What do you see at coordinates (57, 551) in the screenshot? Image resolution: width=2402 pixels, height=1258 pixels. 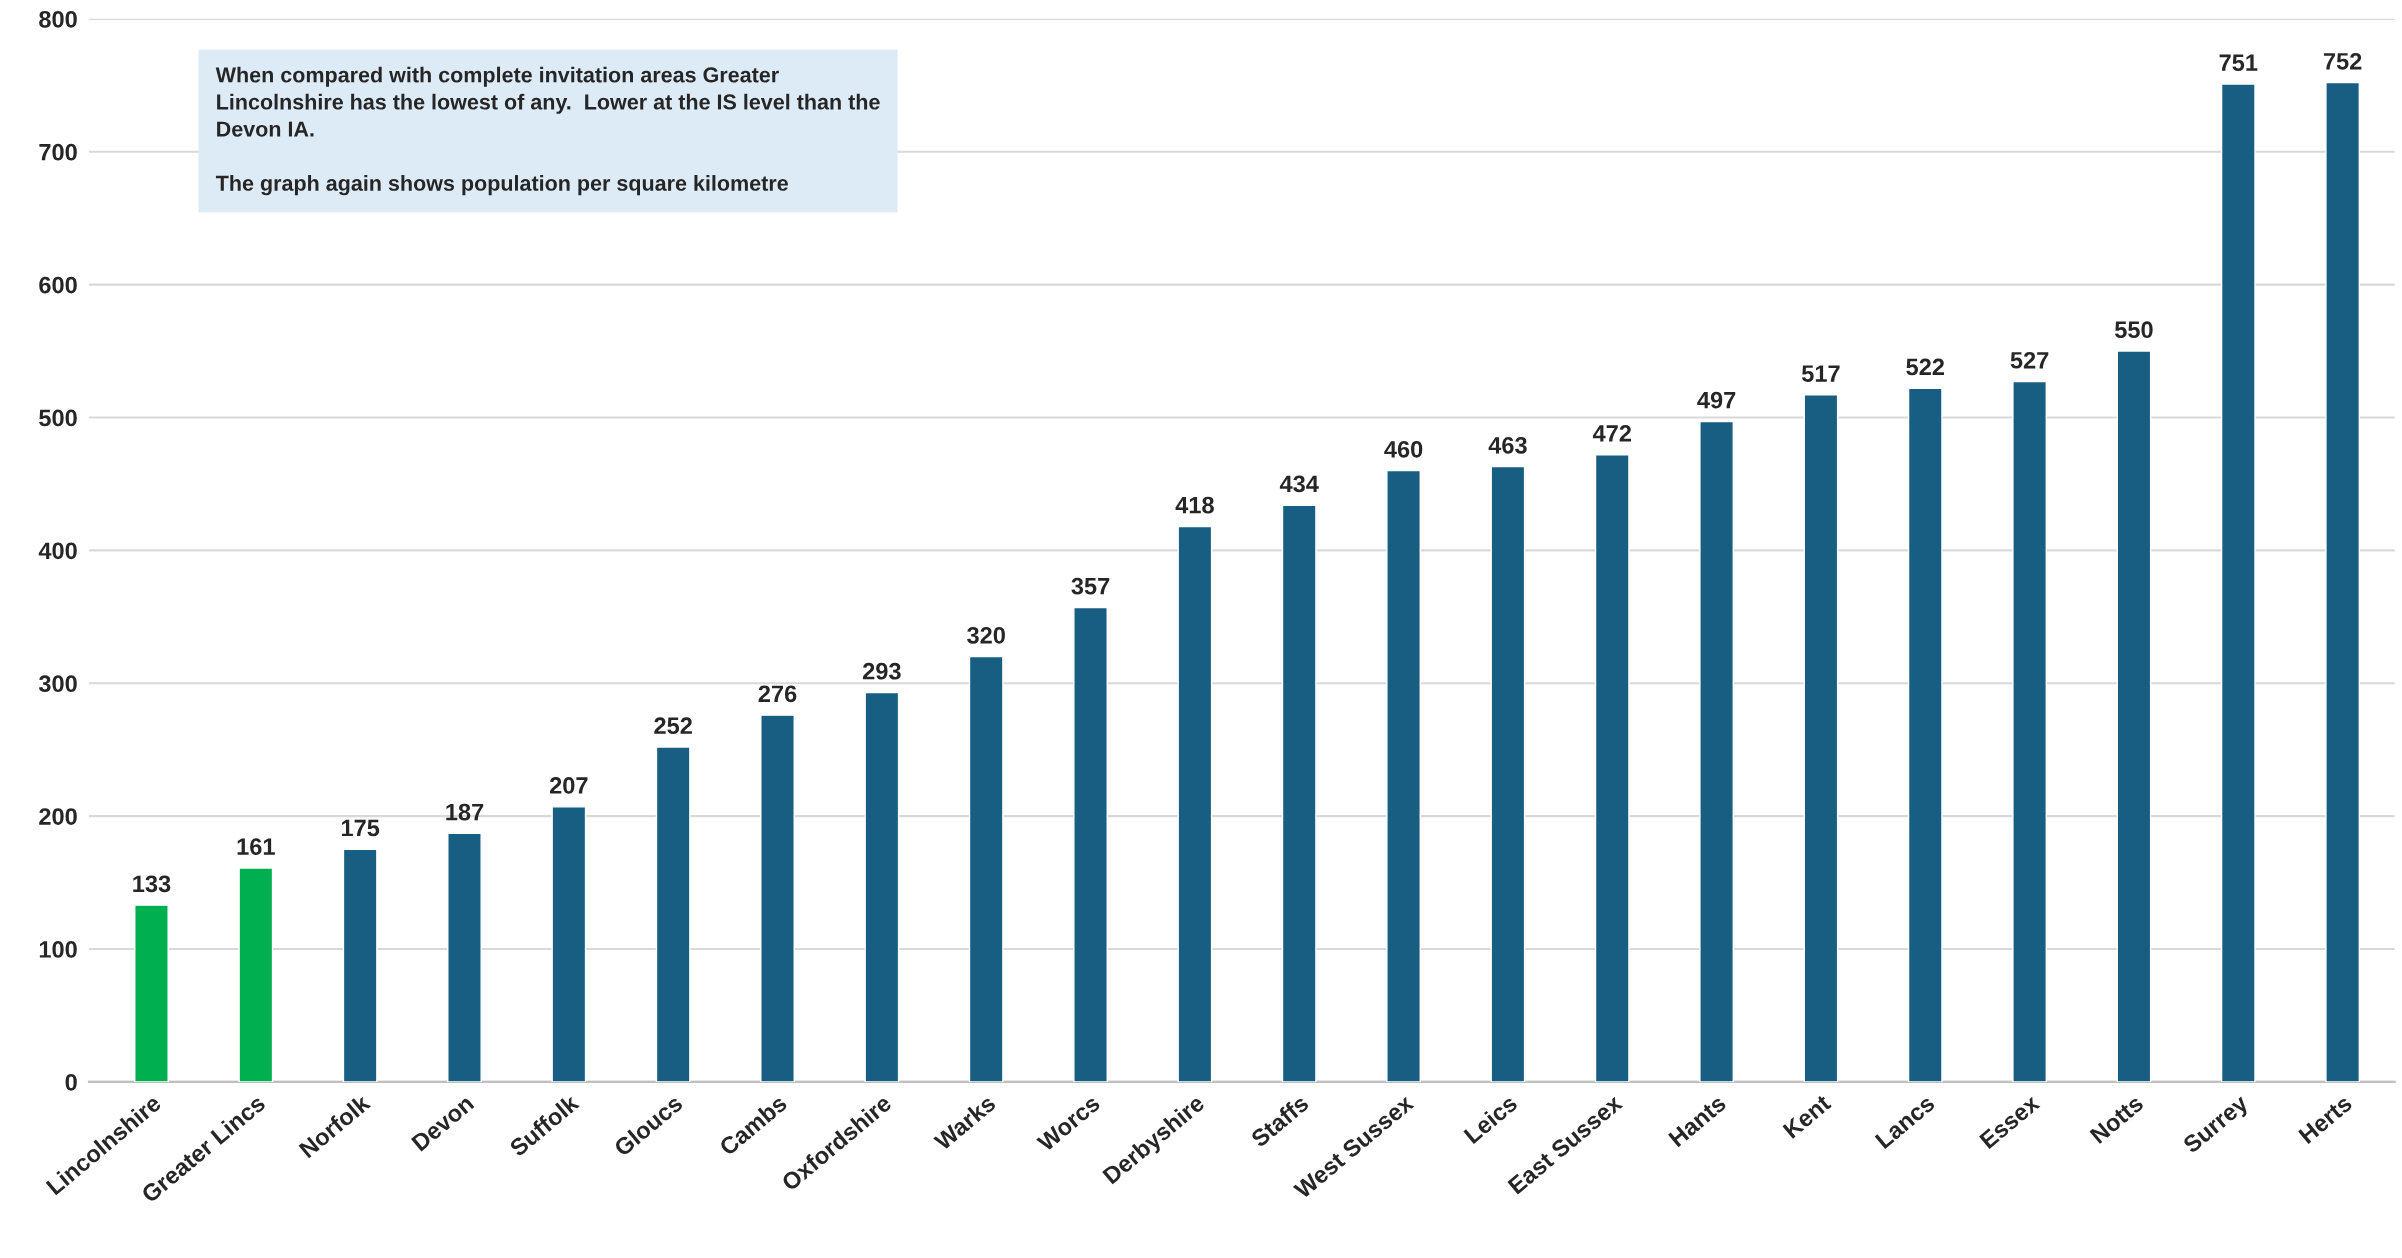 I see `y-tick-label: 400` at bounding box center [57, 551].